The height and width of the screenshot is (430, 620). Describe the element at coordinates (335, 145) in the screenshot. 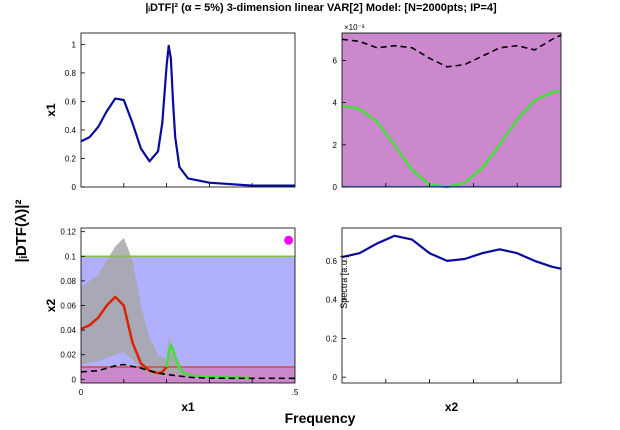

I see `y-tick-label: 2` at that location.